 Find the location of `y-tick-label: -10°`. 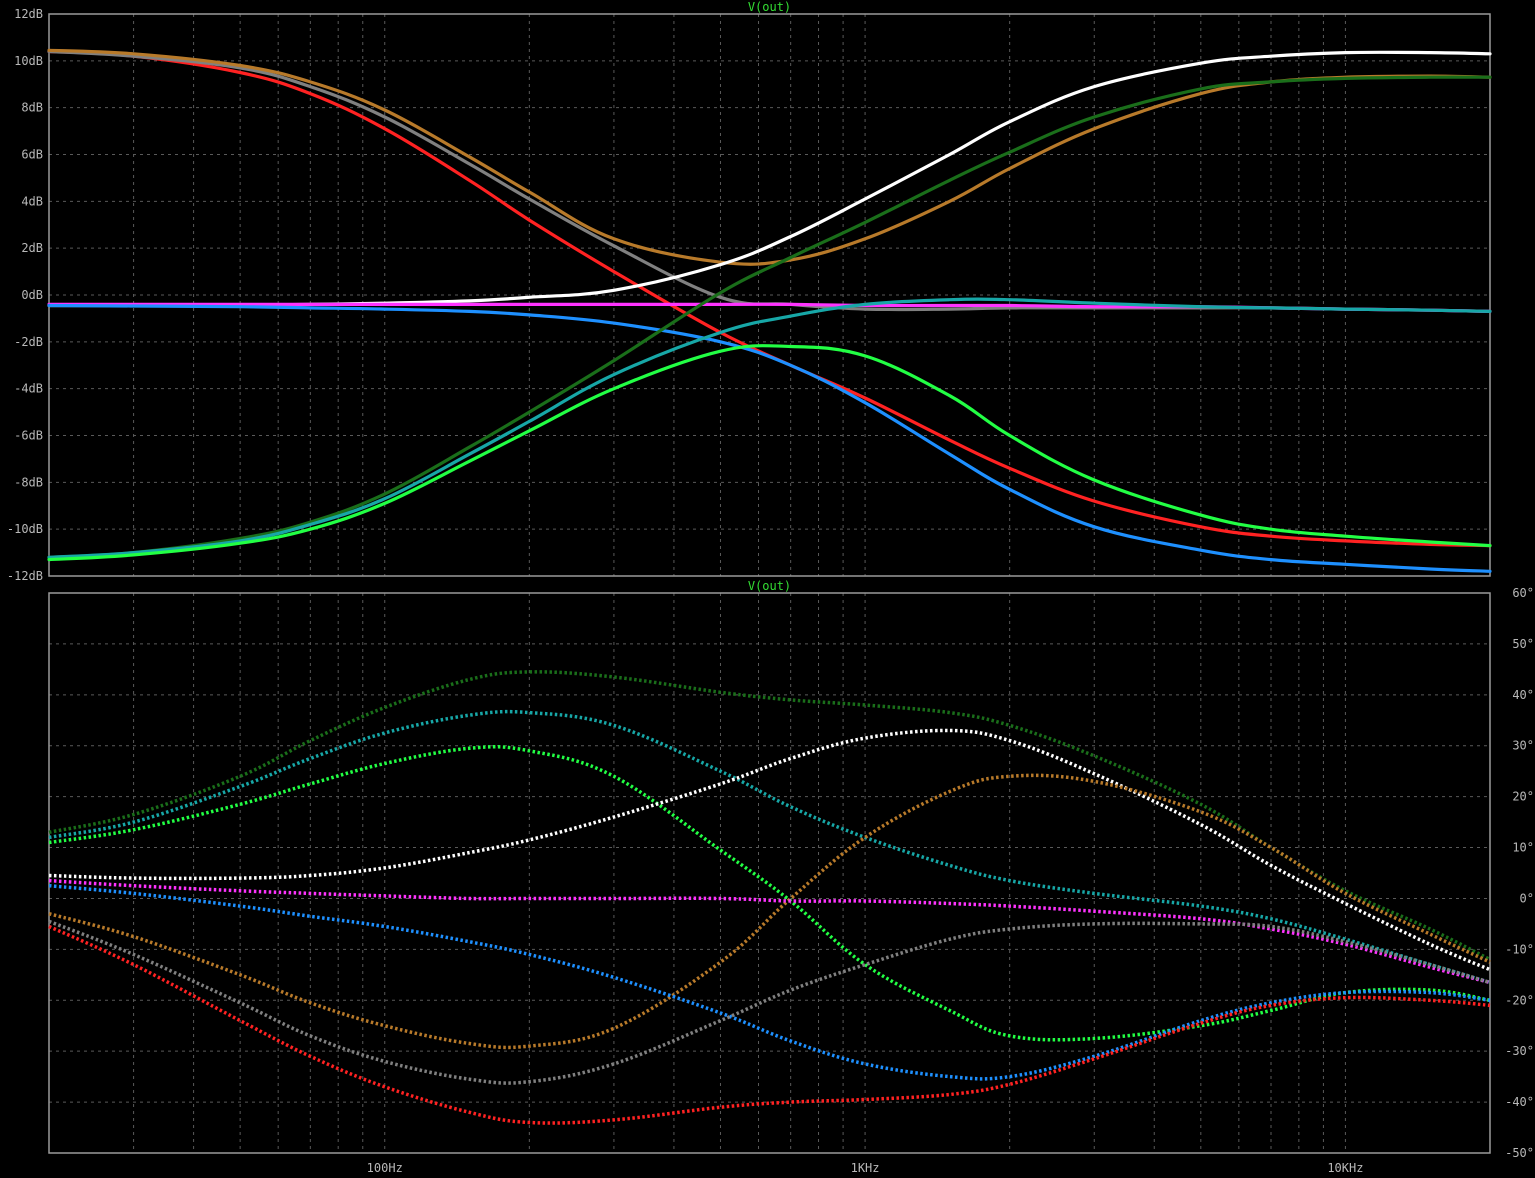

y-tick-label: -10° is located at coordinates (1519, 949).